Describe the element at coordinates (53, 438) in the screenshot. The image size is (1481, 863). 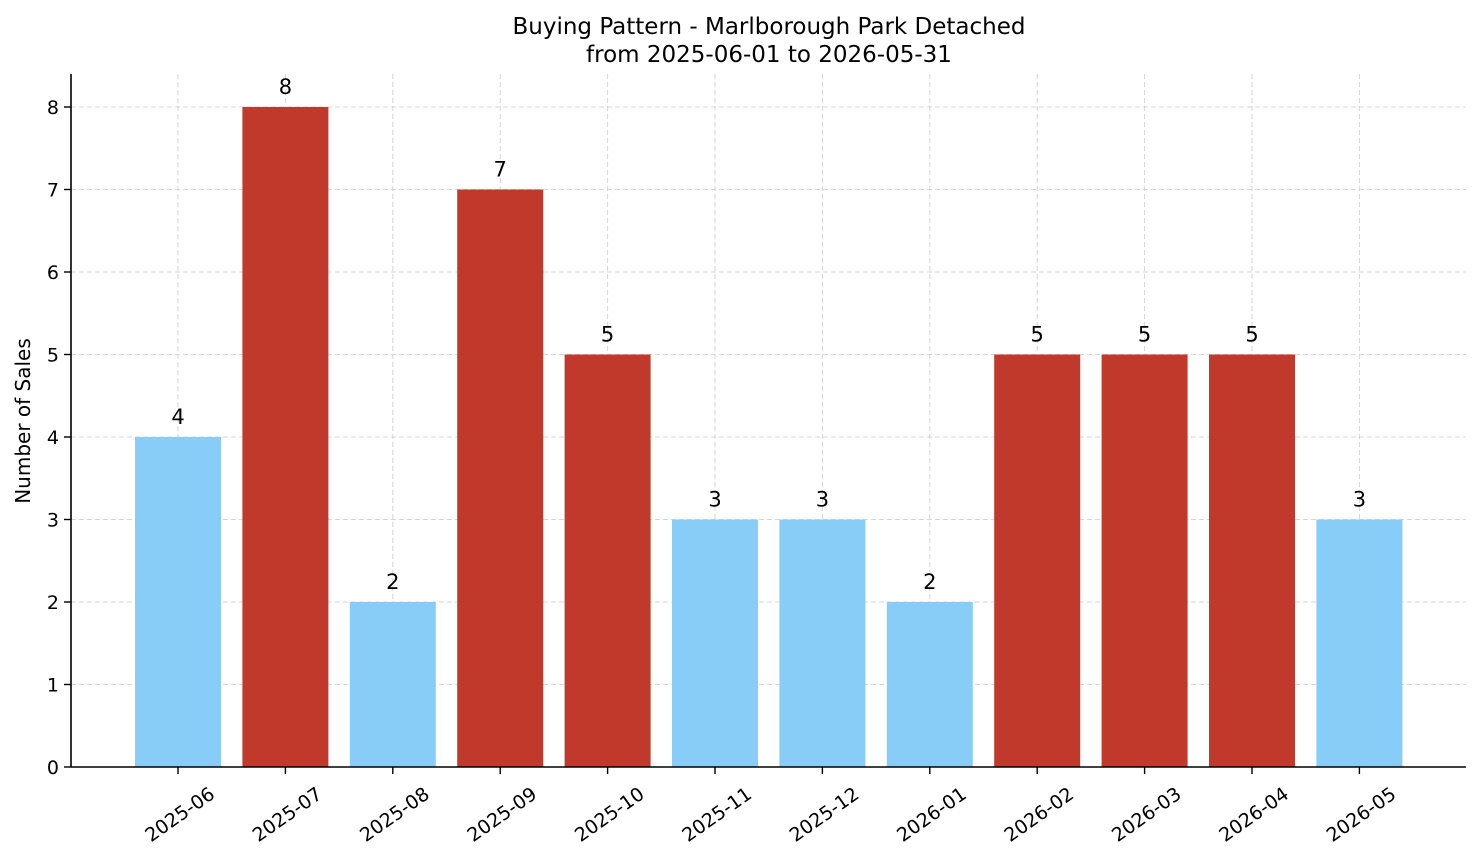
I see `y-tick-label: 4` at that location.